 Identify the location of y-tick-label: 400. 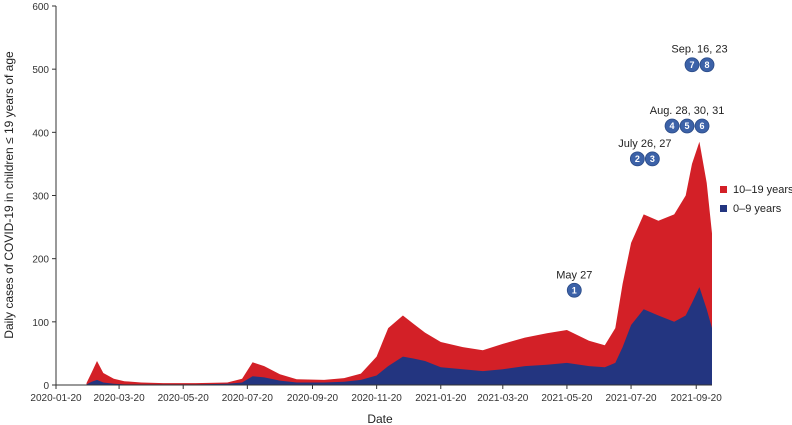
(40, 133).